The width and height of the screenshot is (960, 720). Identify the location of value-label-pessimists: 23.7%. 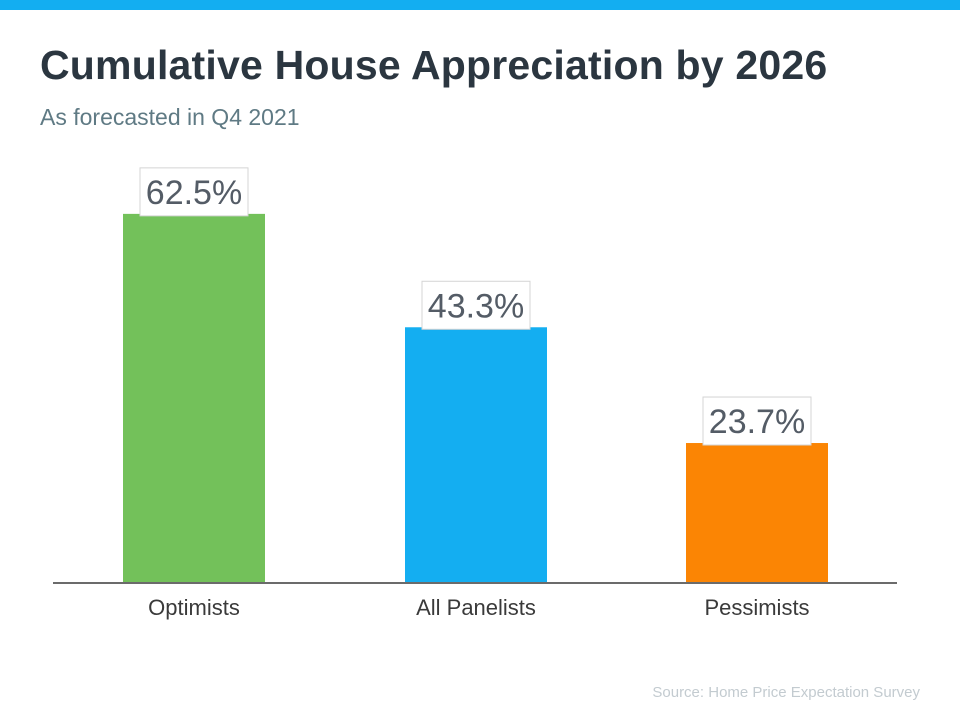
(757, 422).